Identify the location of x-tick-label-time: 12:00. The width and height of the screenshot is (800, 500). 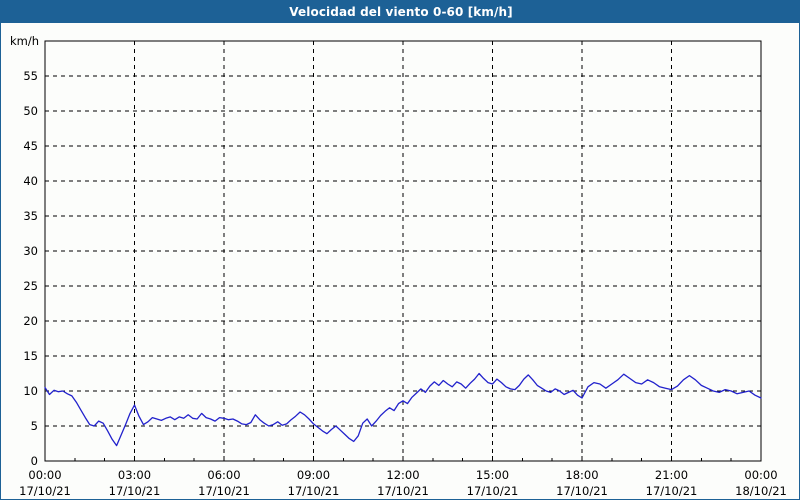
(402, 475).